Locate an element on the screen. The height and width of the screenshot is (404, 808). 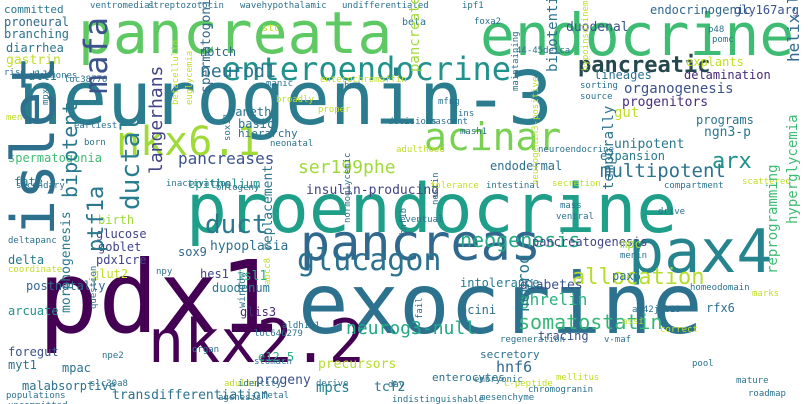
word: stomach is located at coordinates (273, 362).